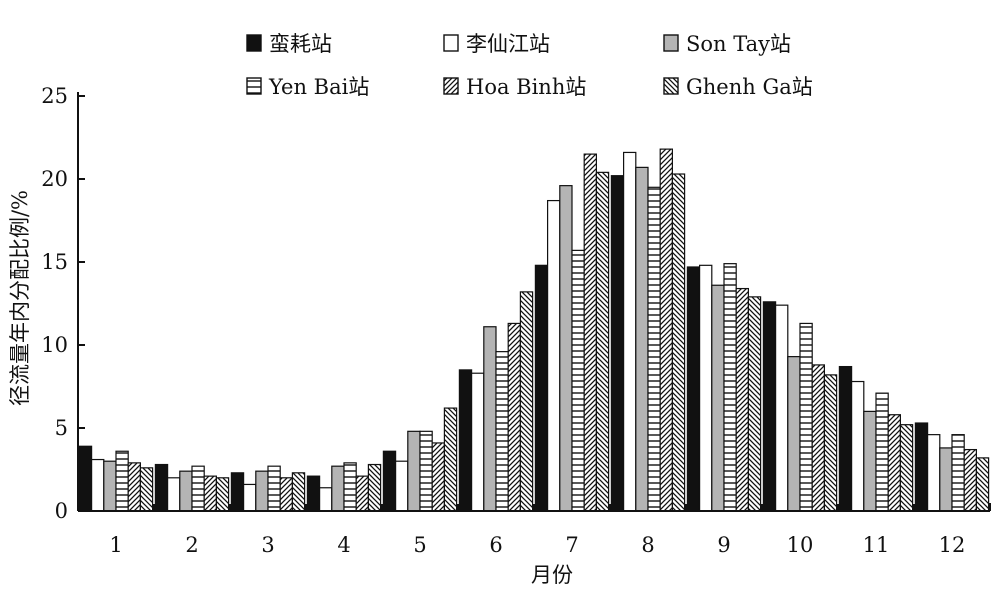 This screenshot has width=1000, height=599. I want to click on bar-Son Tay站-10, so click(794, 434).